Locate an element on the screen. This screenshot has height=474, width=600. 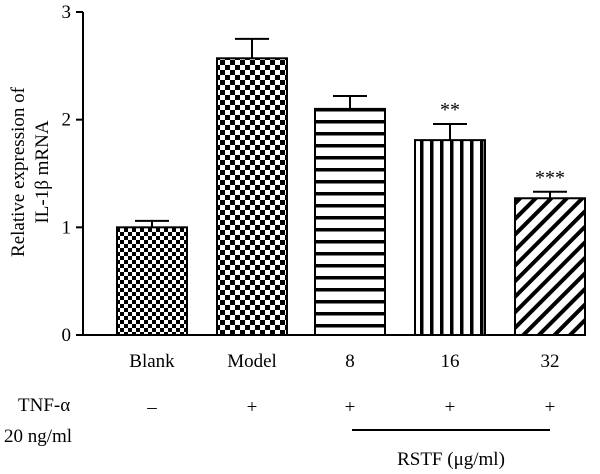
x-tick-label: 8 is located at coordinates (350, 361).